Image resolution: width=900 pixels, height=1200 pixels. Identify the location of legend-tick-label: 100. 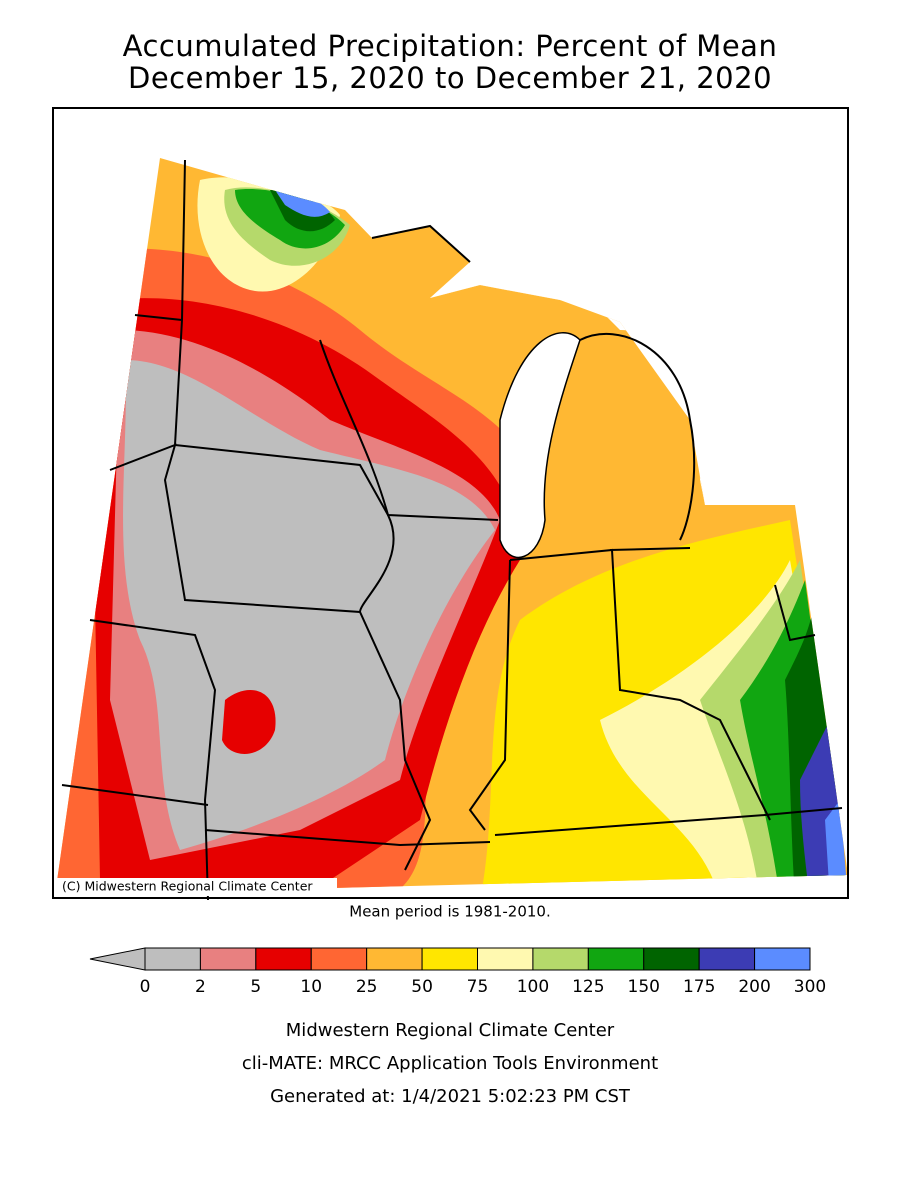
(533, 987).